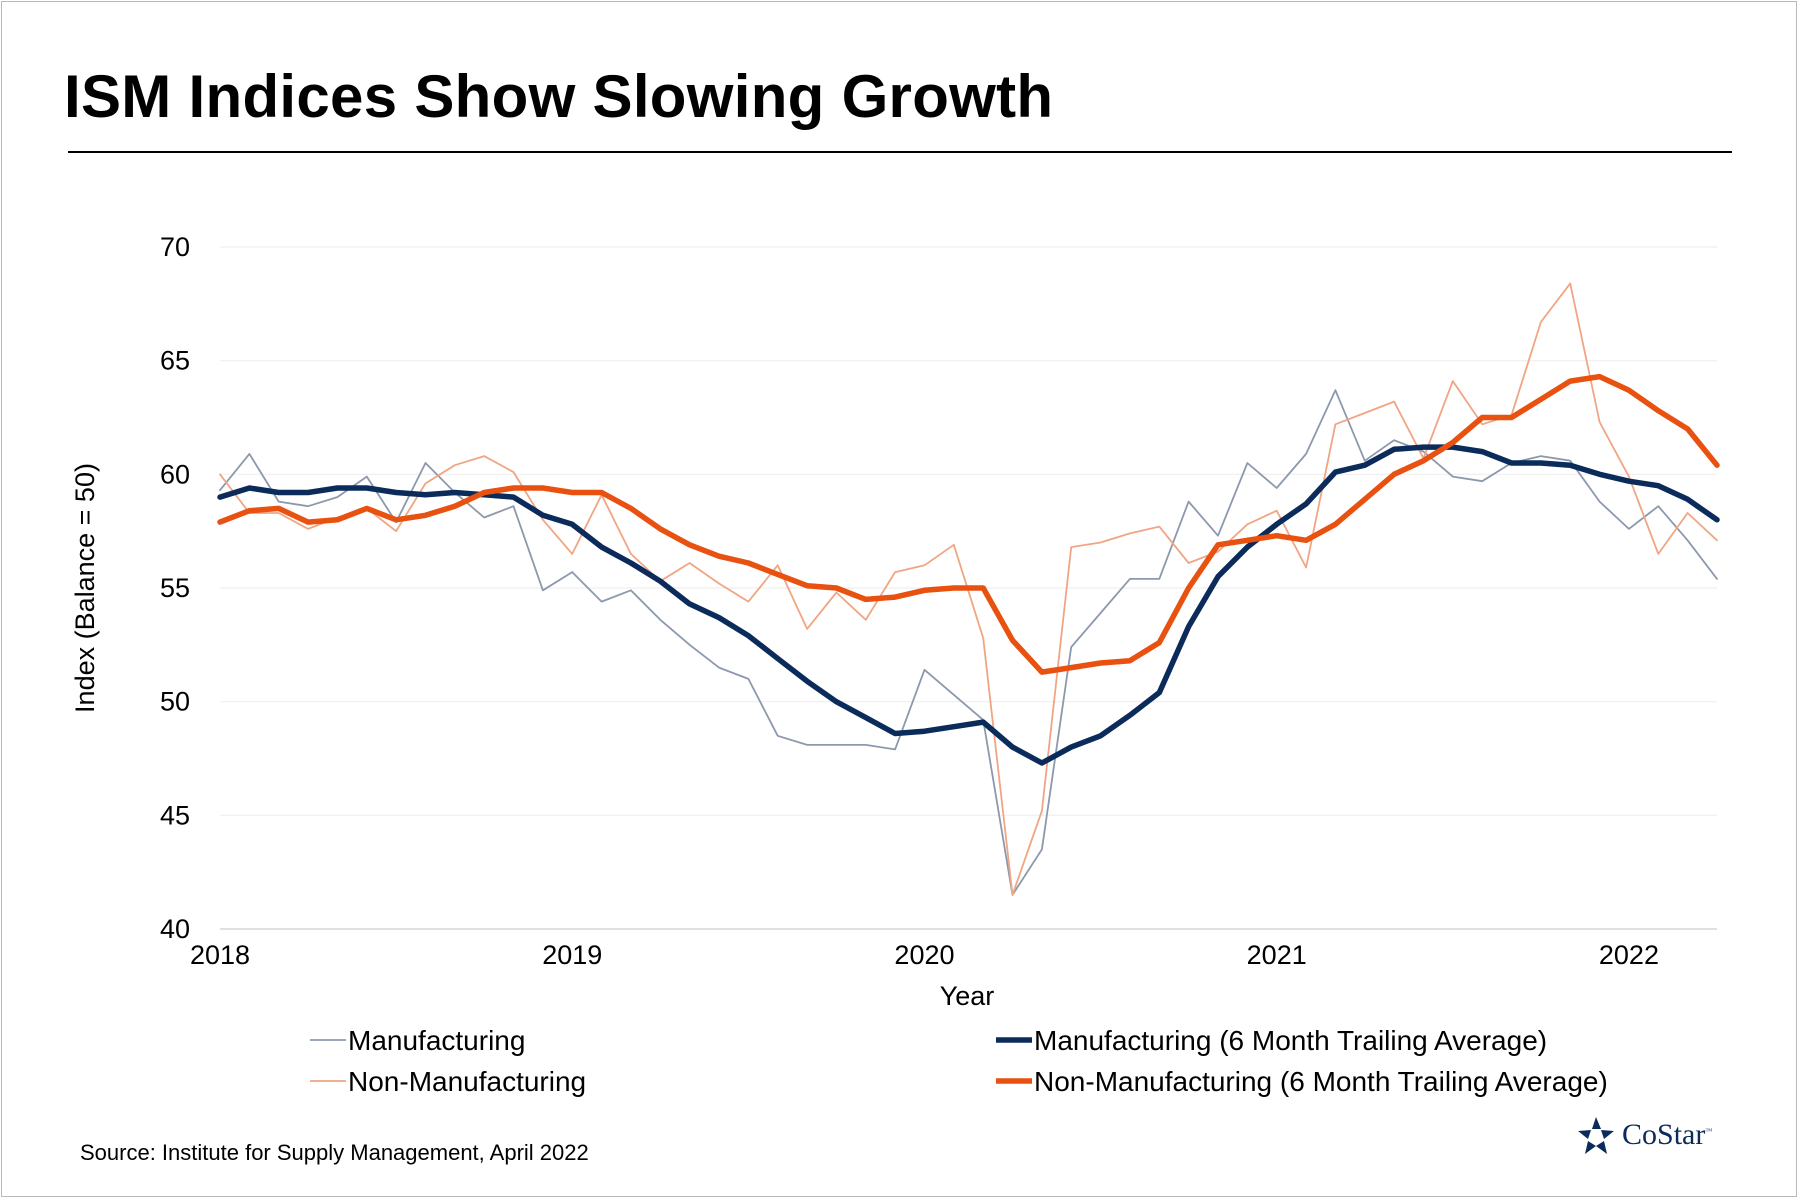 This screenshot has width=1800, height=1200. I want to click on title-divider, so click(900, 152).